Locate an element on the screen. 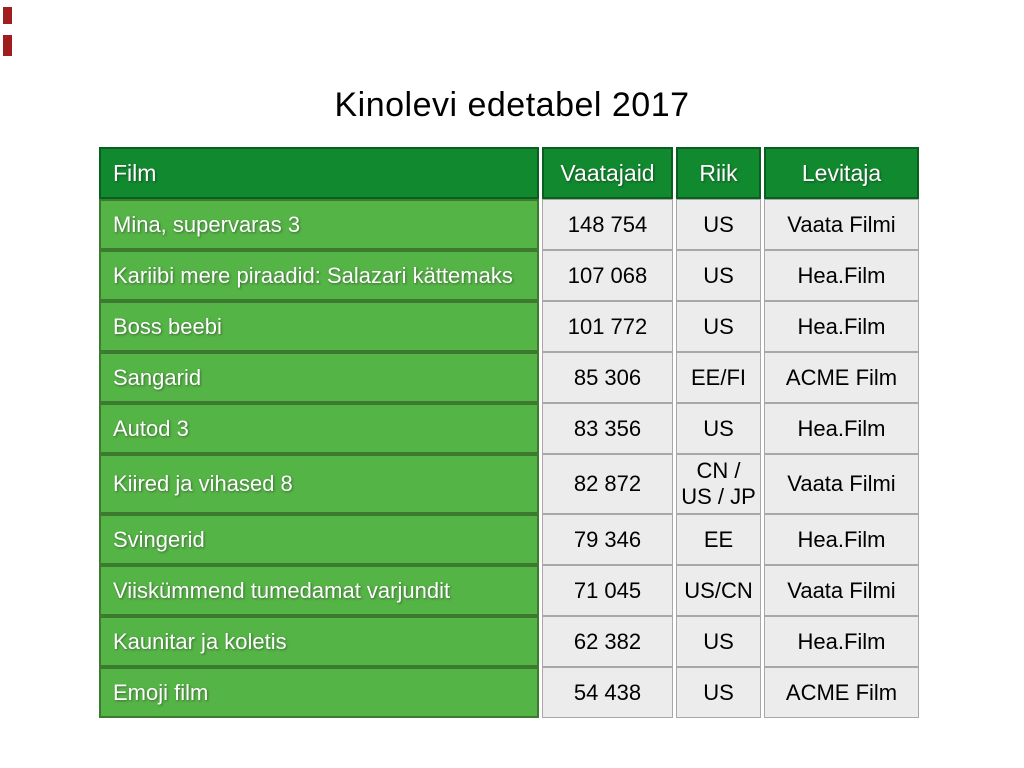  table-row: Boss beebi 101 772 US Hea.Film is located at coordinates (509, 326).